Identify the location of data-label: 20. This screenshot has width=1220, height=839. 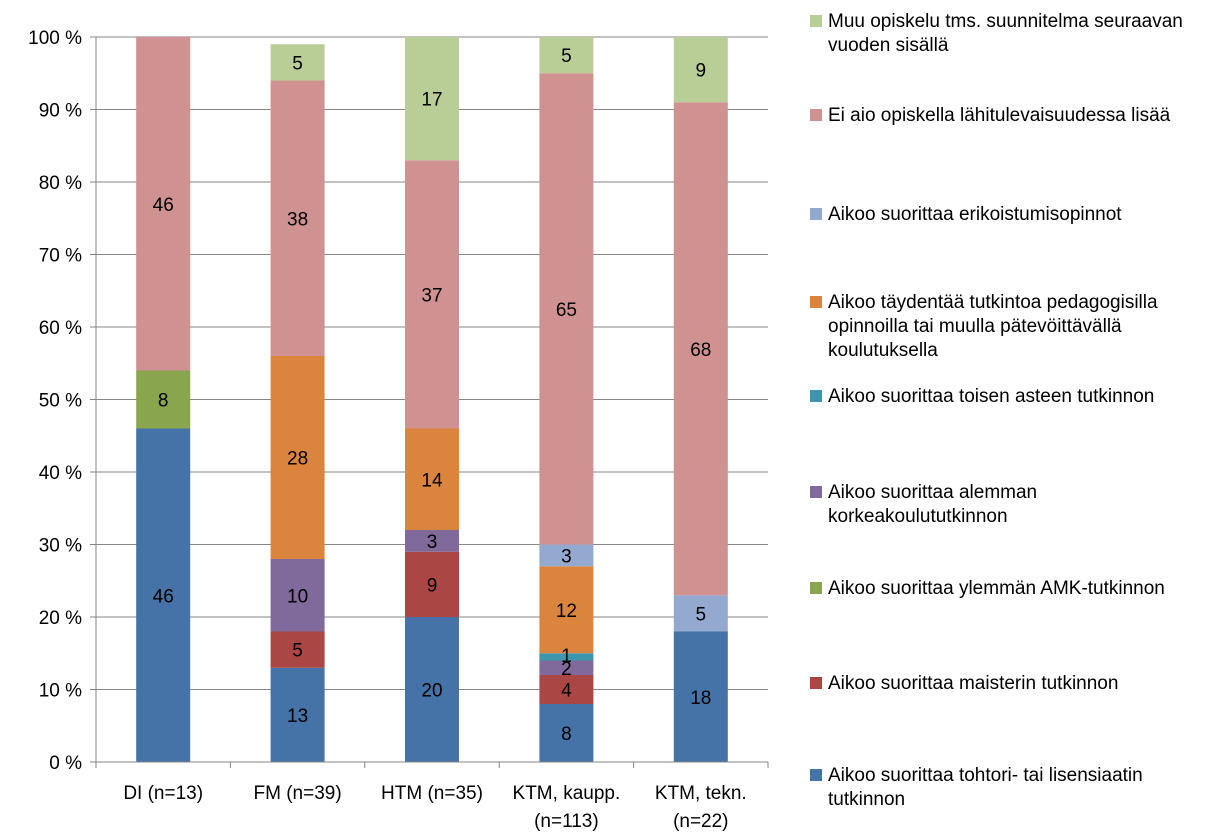
(431, 691).